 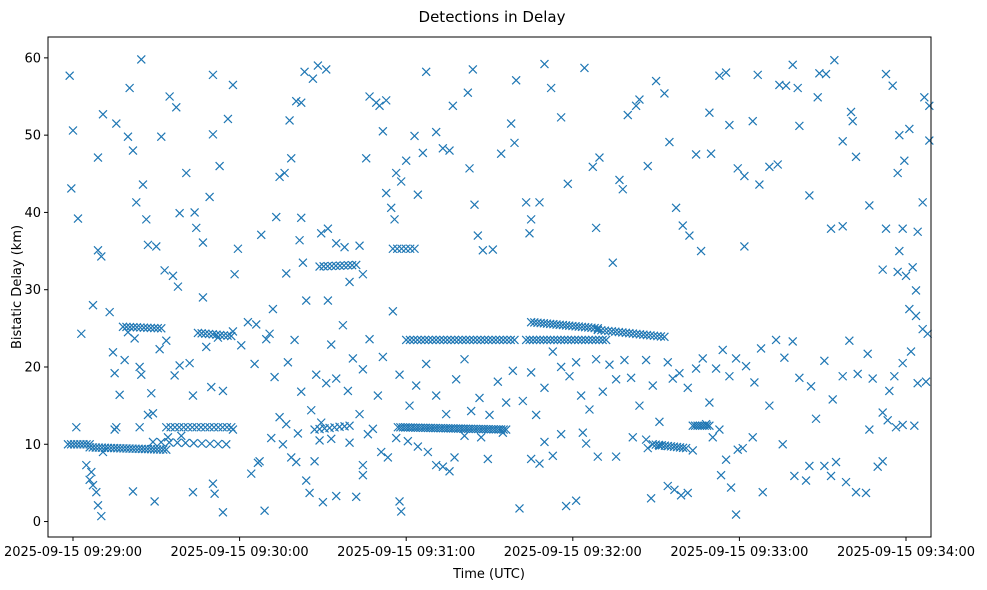 What do you see at coordinates (32, 445) in the screenshot?
I see `y-tick-label: 10` at bounding box center [32, 445].